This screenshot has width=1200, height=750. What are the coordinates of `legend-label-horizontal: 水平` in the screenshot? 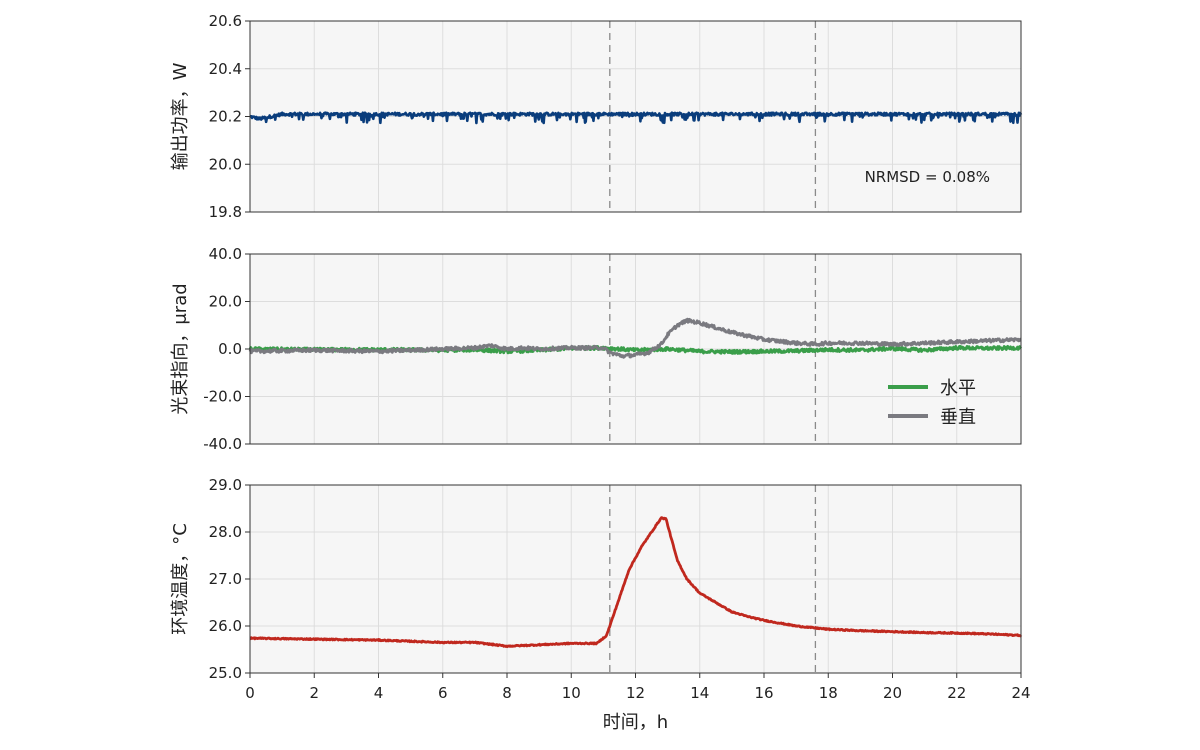 It's located at (958, 388).